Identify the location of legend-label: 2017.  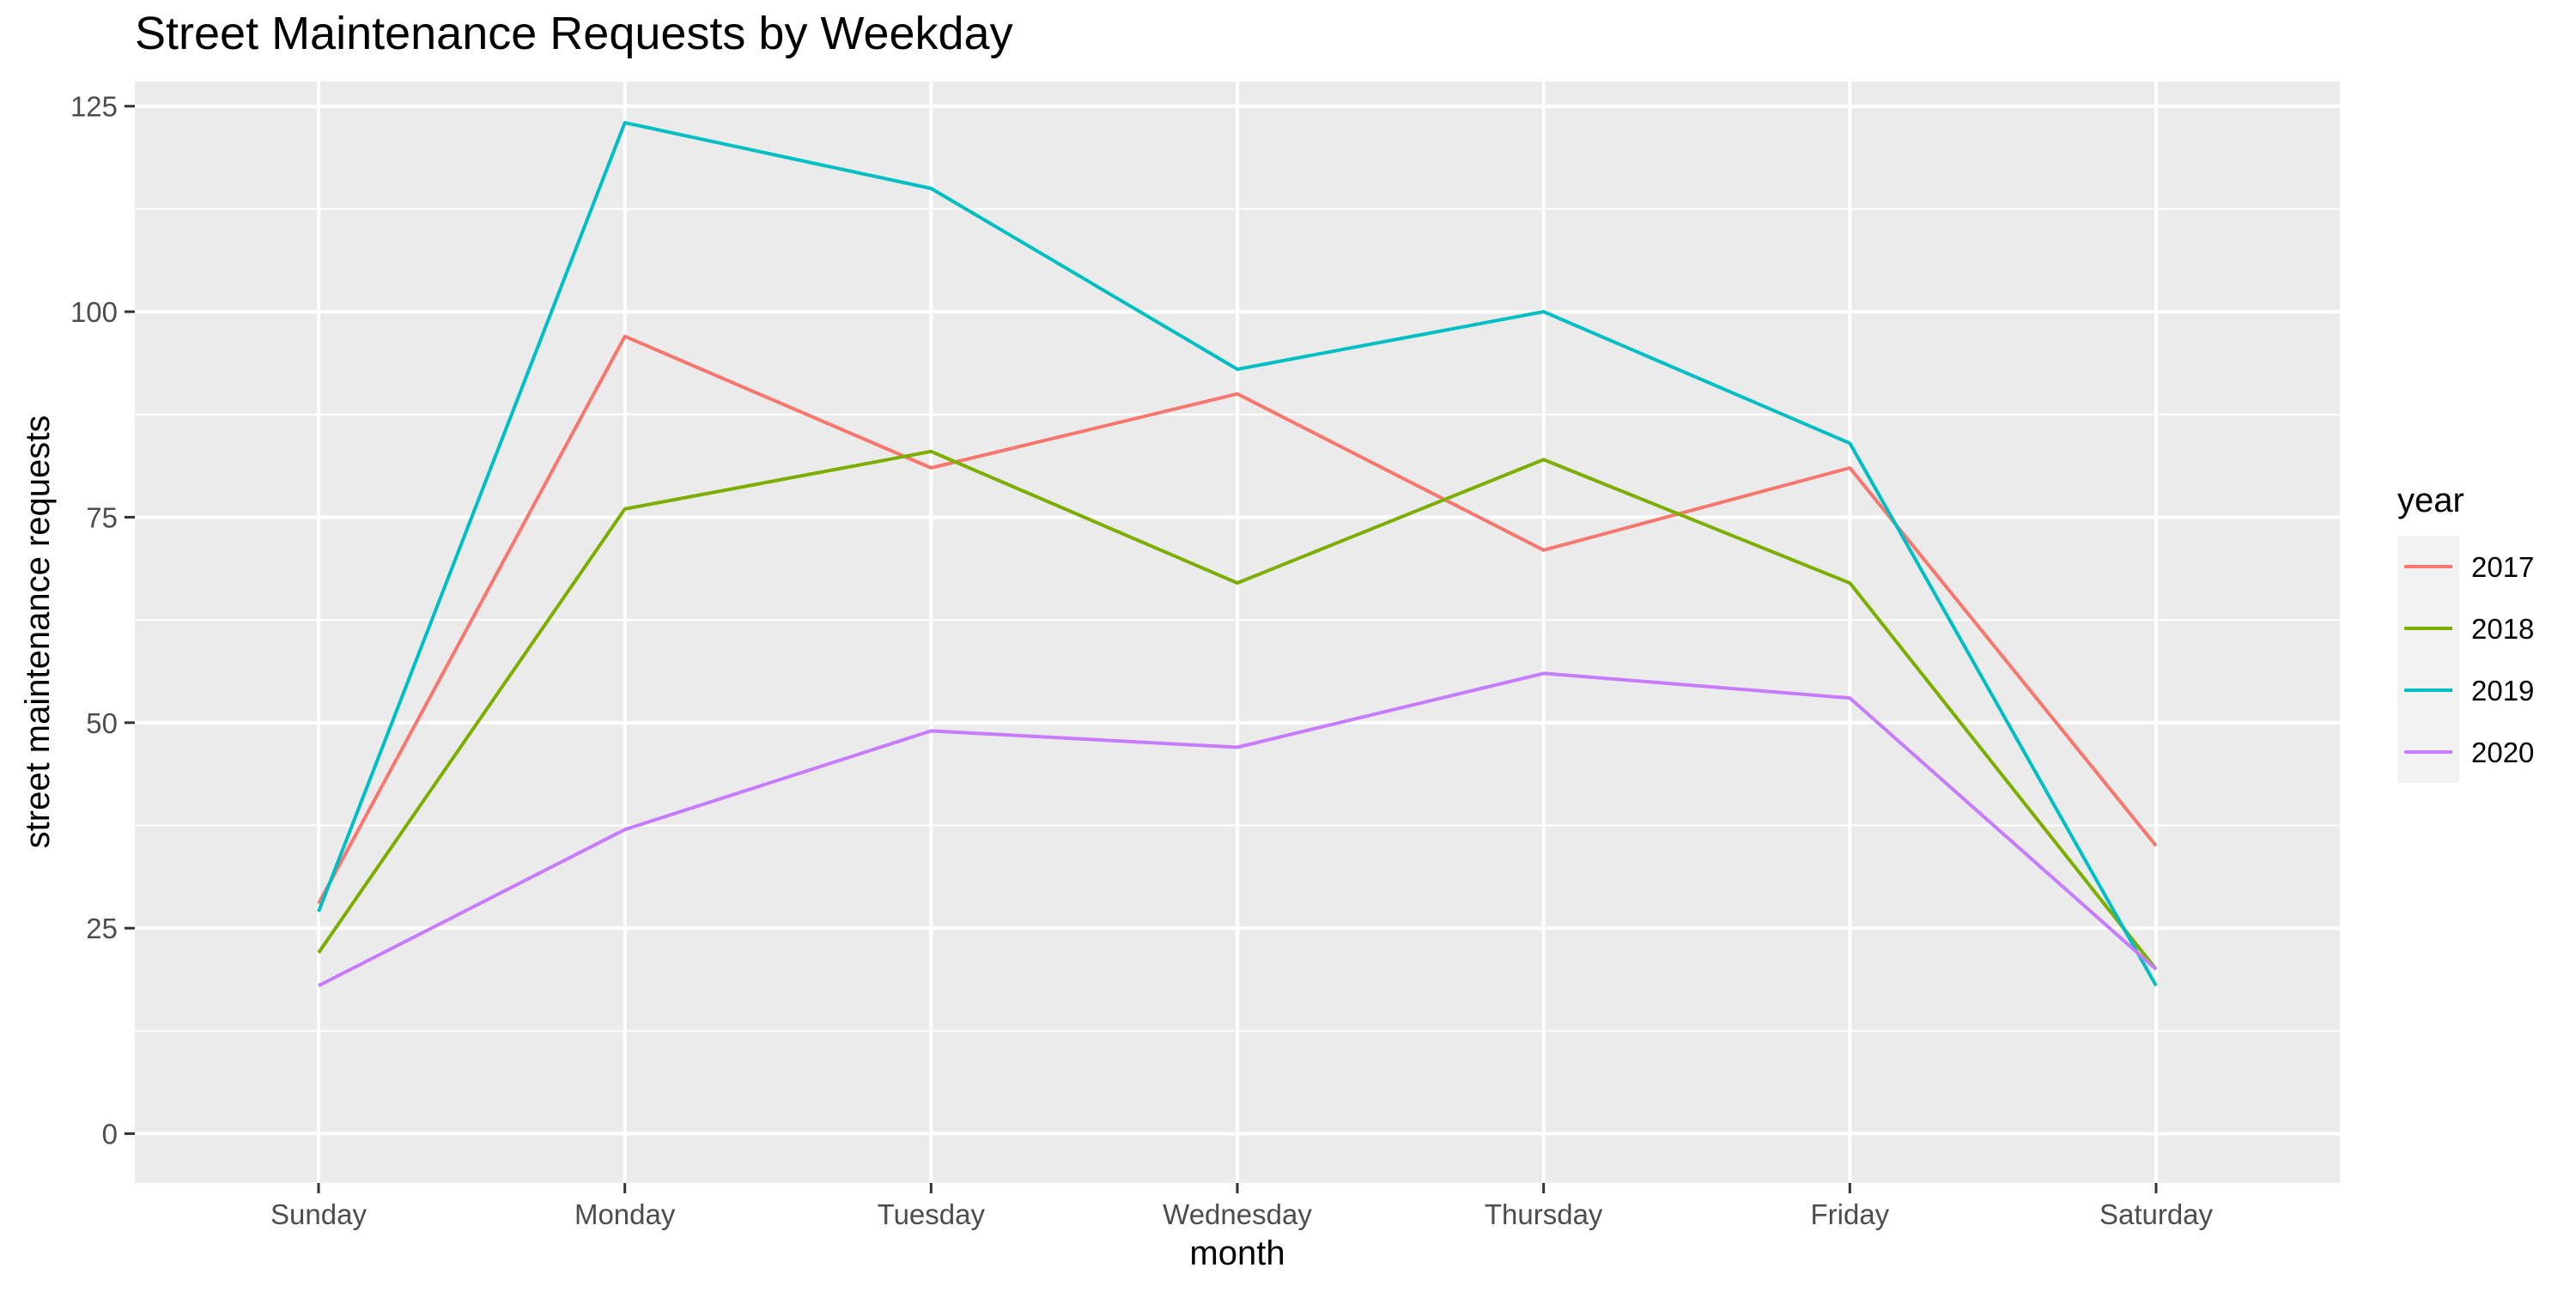
(2502, 567).